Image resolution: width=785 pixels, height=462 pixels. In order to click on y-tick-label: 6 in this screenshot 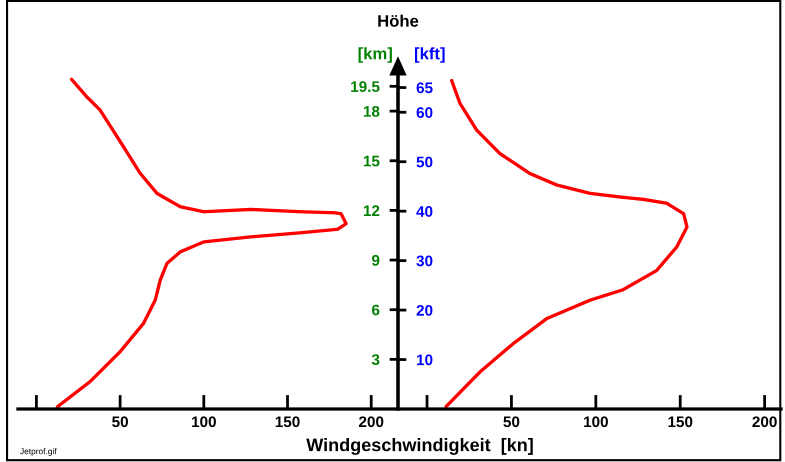, I will do `click(376, 310)`.